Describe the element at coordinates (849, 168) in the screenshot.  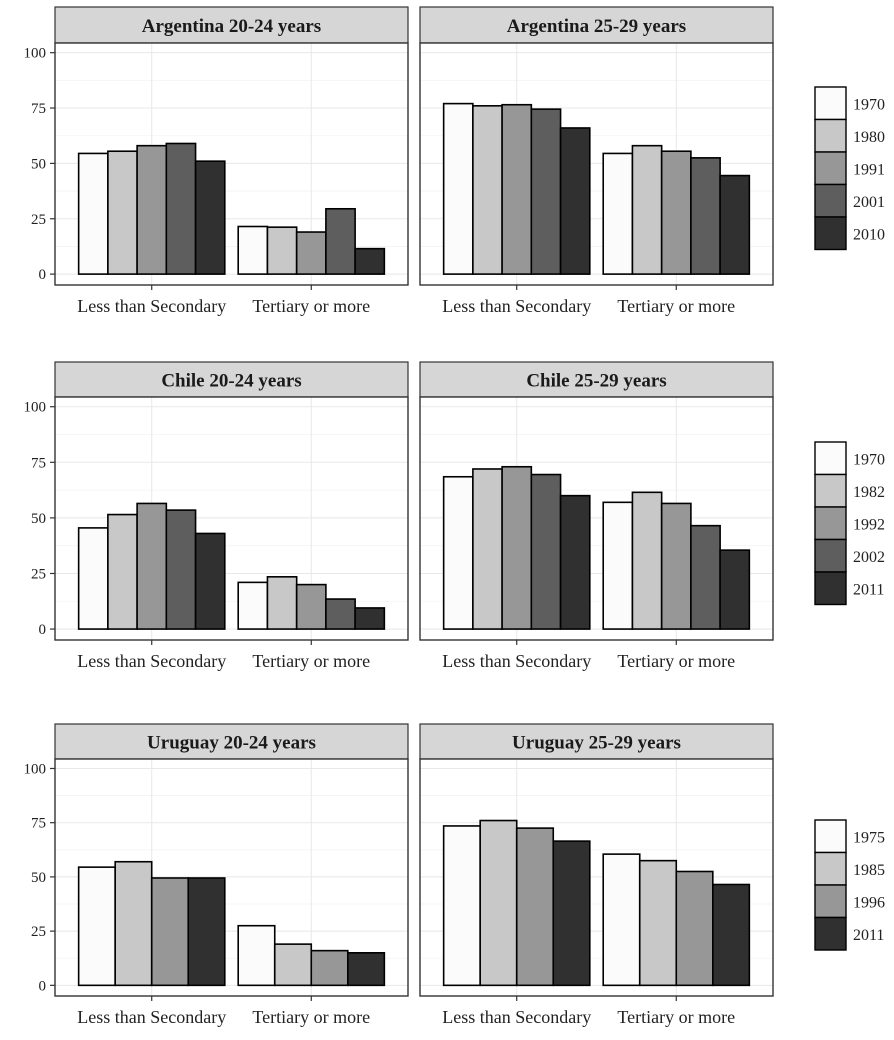
I see `legend-1: 1970 1980 1991 2001 2010` at that location.